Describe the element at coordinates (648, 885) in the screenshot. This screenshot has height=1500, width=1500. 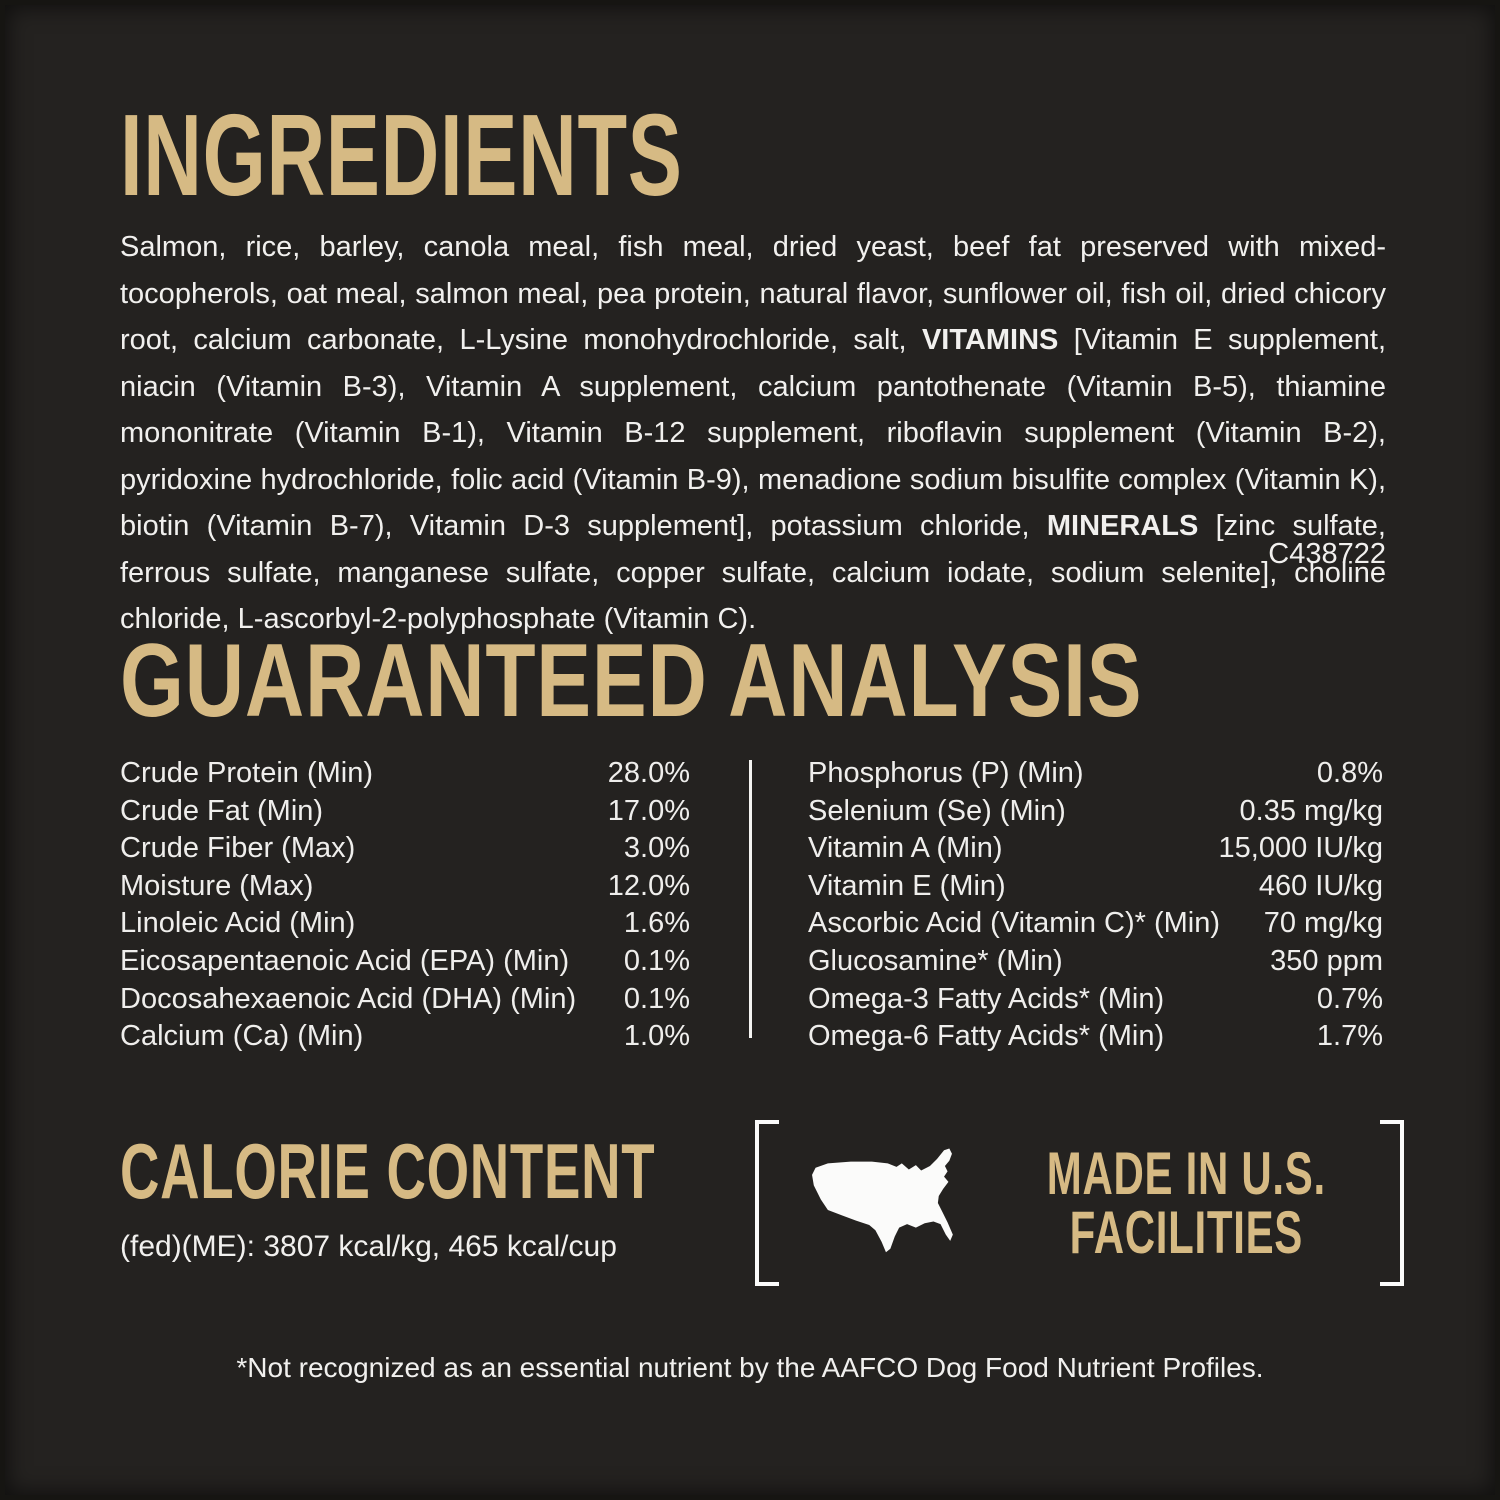
I see `nutrient-value: 12.0%` at that location.